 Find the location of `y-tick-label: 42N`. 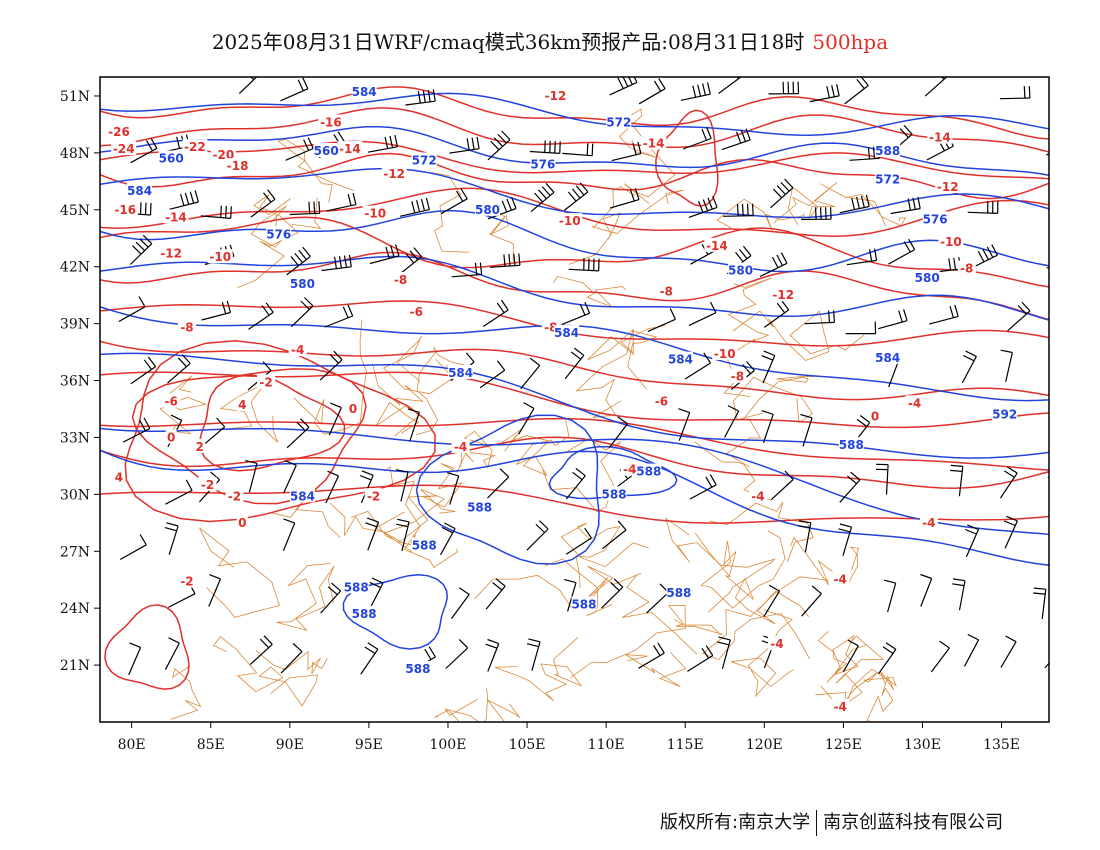

y-tick-label: 42N is located at coordinates (75, 268).